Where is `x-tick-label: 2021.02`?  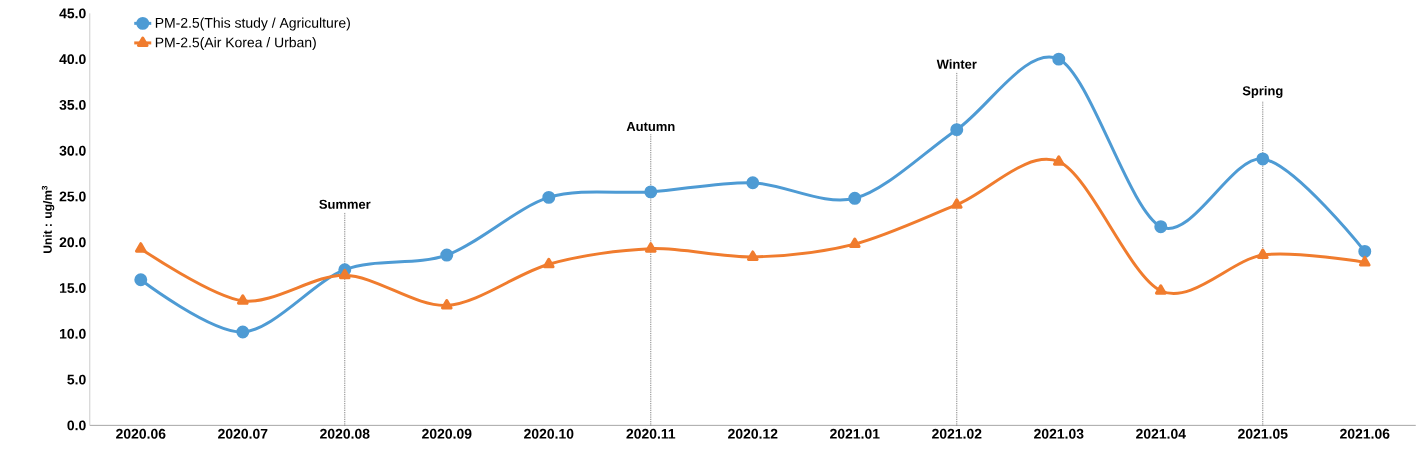 x-tick-label: 2021.02 is located at coordinates (957, 433).